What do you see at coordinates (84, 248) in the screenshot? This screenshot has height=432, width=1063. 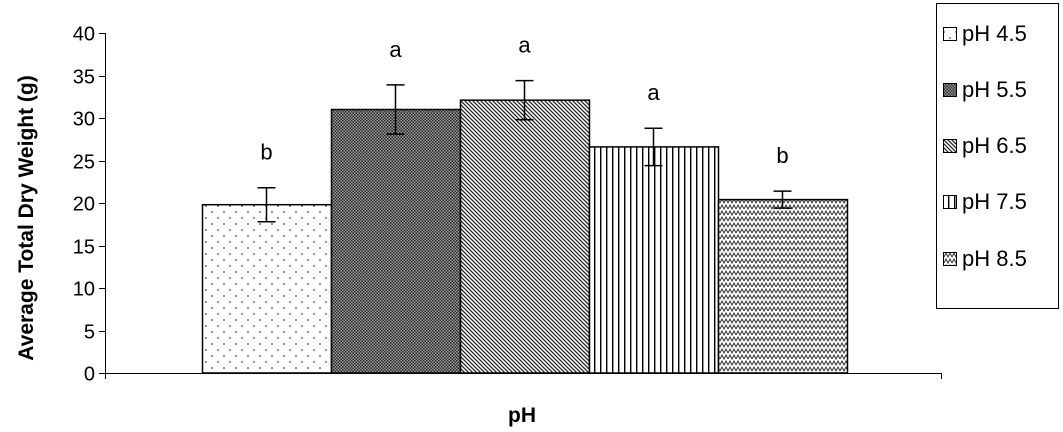 I see `y-tick-label: 15` at bounding box center [84, 248].